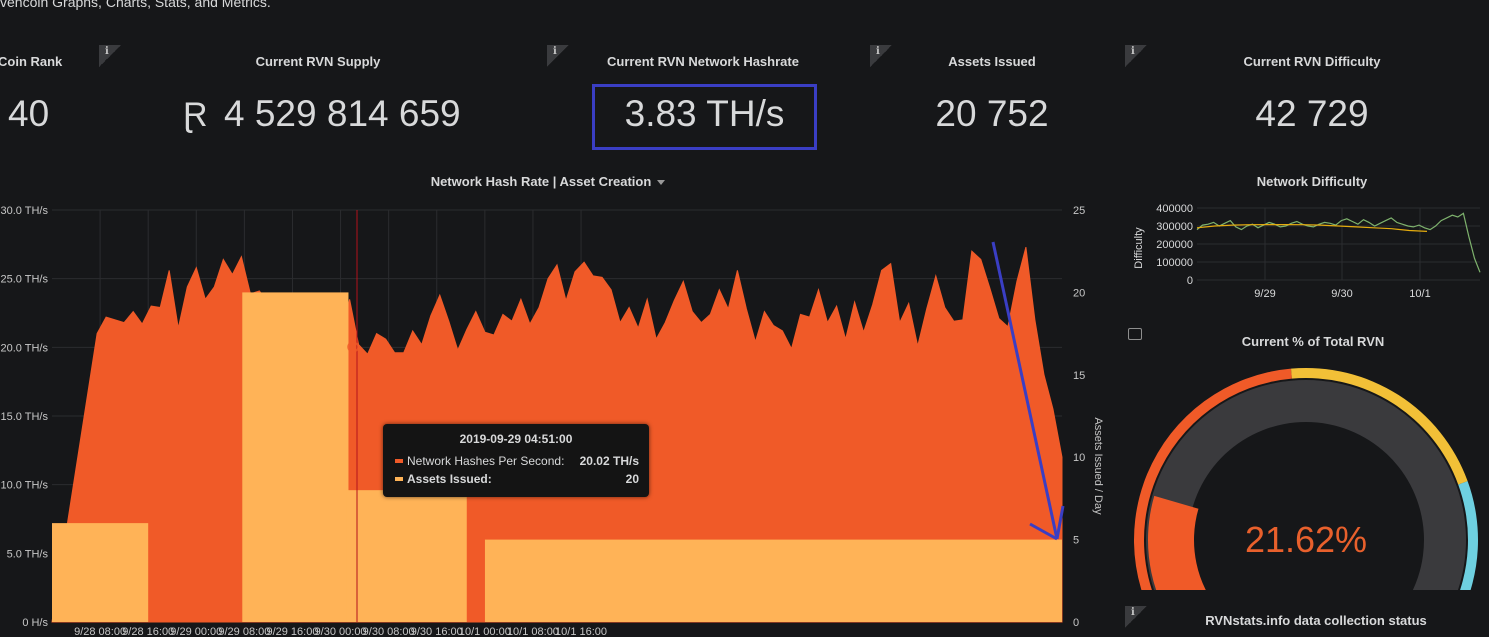  I want to click on y-right-tick-label: 20, so click(1079, 293).